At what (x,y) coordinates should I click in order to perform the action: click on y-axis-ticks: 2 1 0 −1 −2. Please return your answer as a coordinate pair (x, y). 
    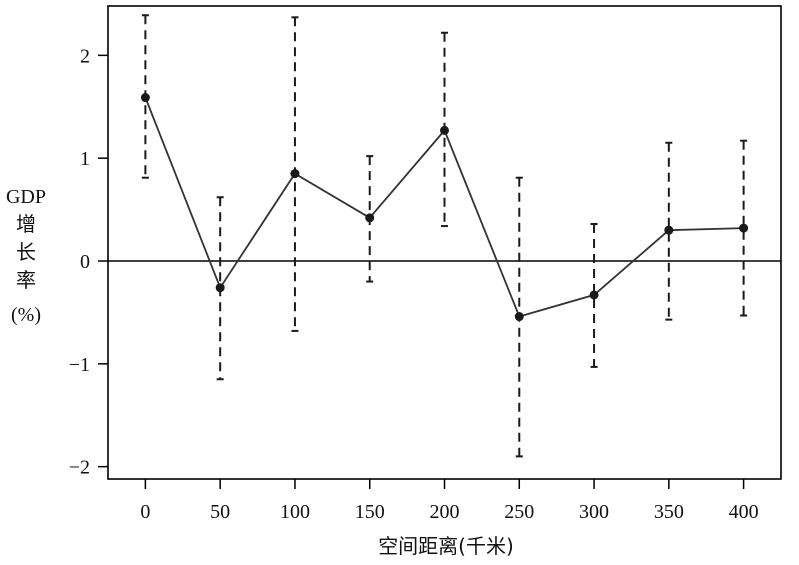
    Looking at the image, I should click on (88, 262).